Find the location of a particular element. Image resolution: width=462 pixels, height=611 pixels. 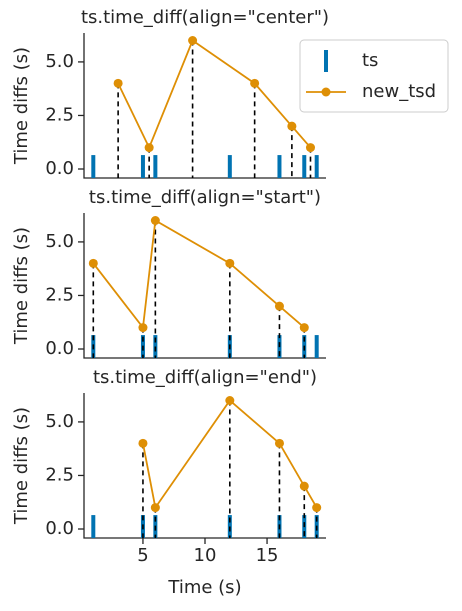

legend-label: ts is located at coordinates (370, 60).